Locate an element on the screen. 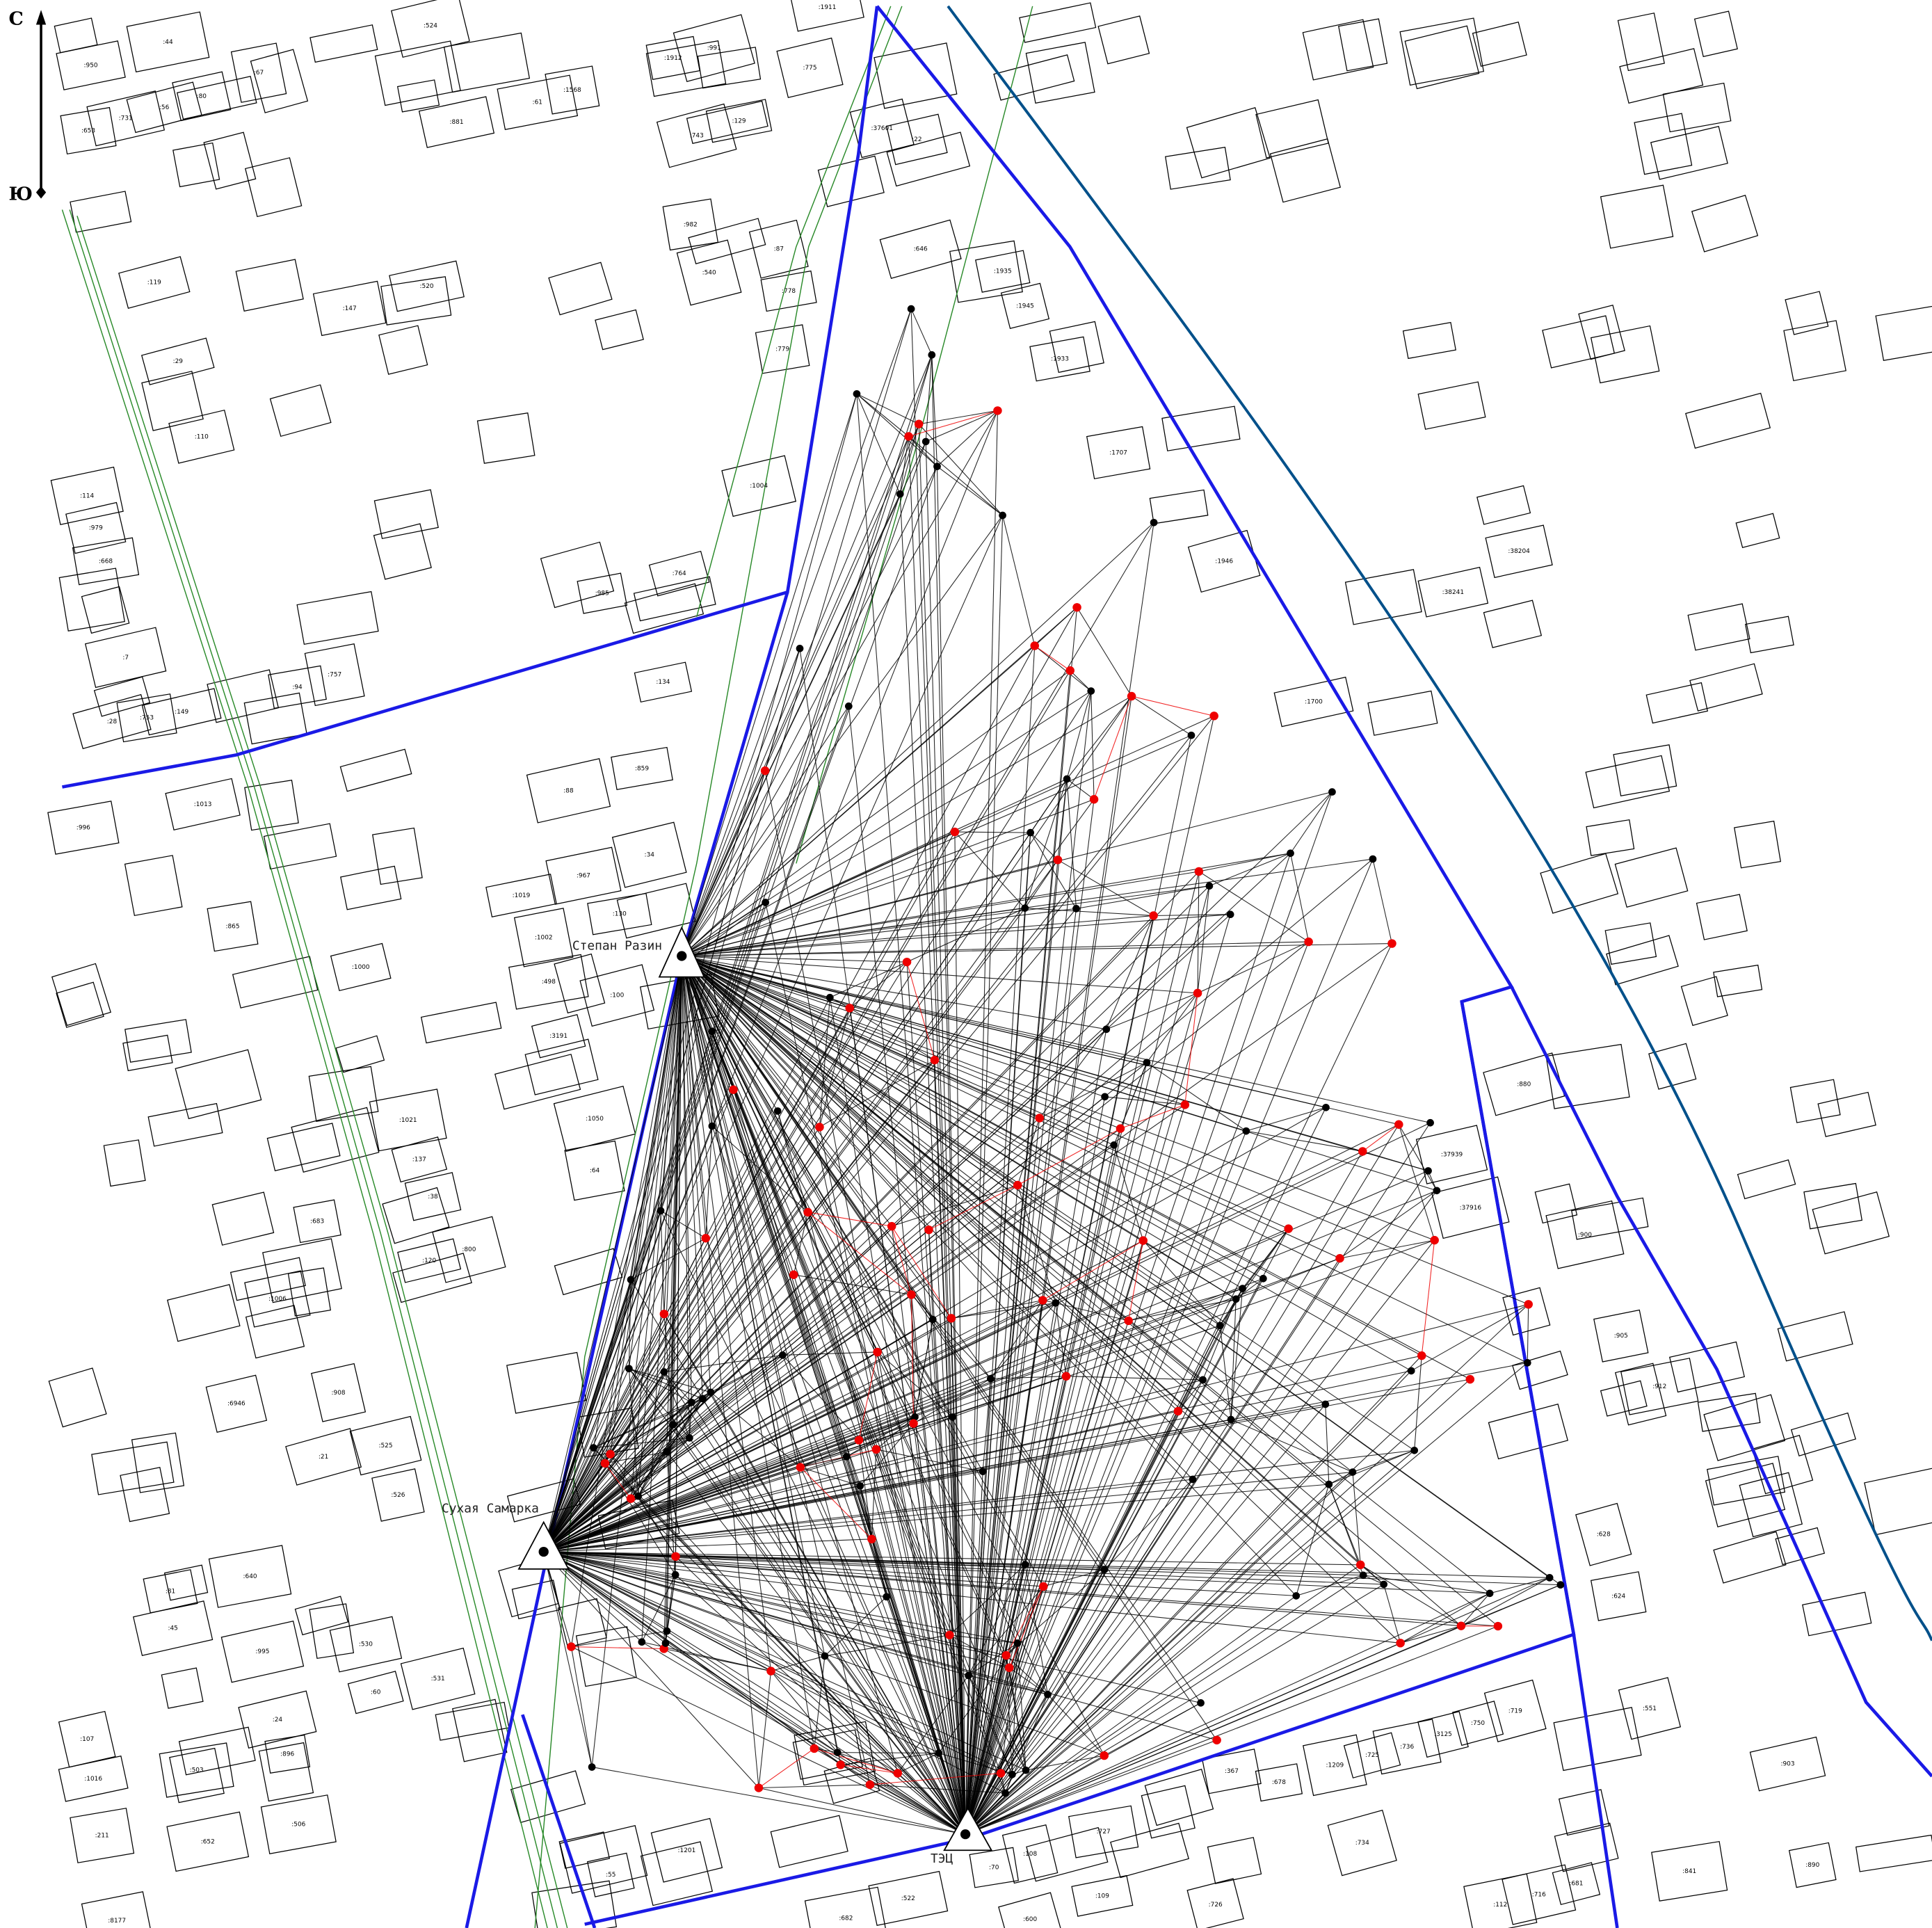  parcel-label: :38241 is located at coordinates (1453, 592).